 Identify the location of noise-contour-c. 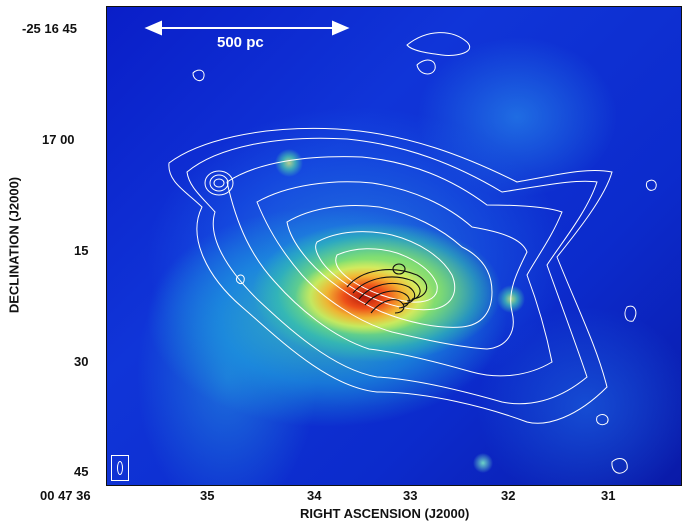
(198, 75).